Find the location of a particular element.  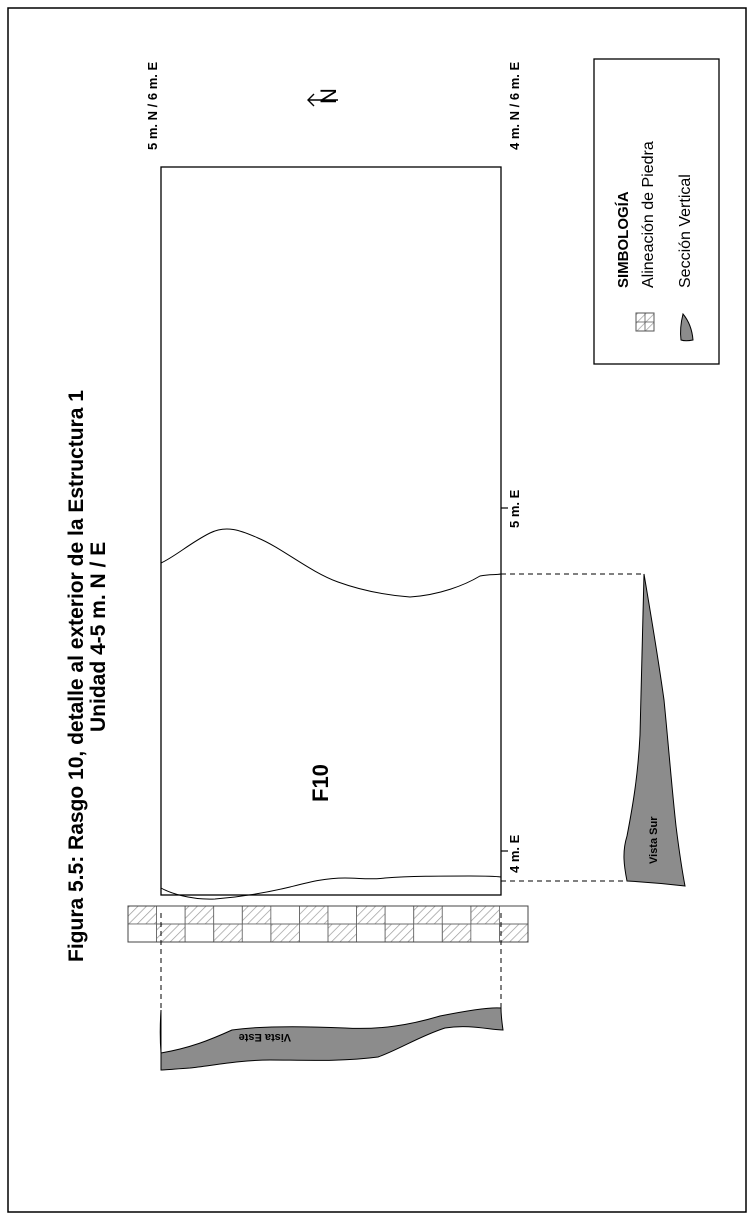

stone-alignment-outline is located at coordinates (328, 924).